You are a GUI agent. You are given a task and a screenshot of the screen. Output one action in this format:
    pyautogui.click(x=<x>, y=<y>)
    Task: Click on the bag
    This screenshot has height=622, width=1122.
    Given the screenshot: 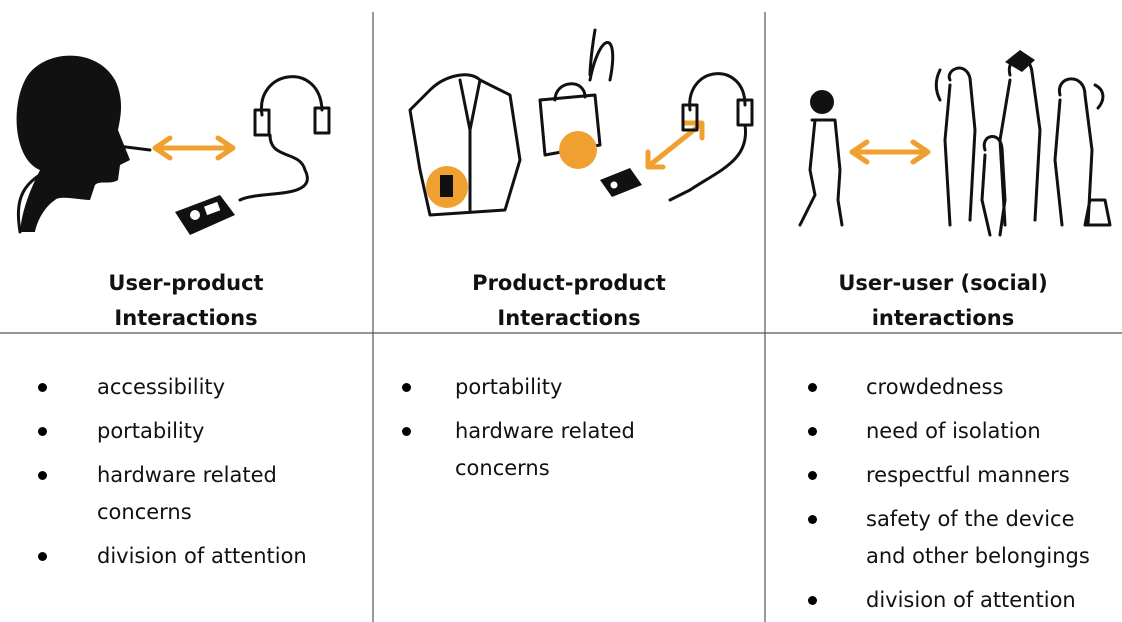 What is the action you would take?
    pyautogui.click(x=570, y=119)
    